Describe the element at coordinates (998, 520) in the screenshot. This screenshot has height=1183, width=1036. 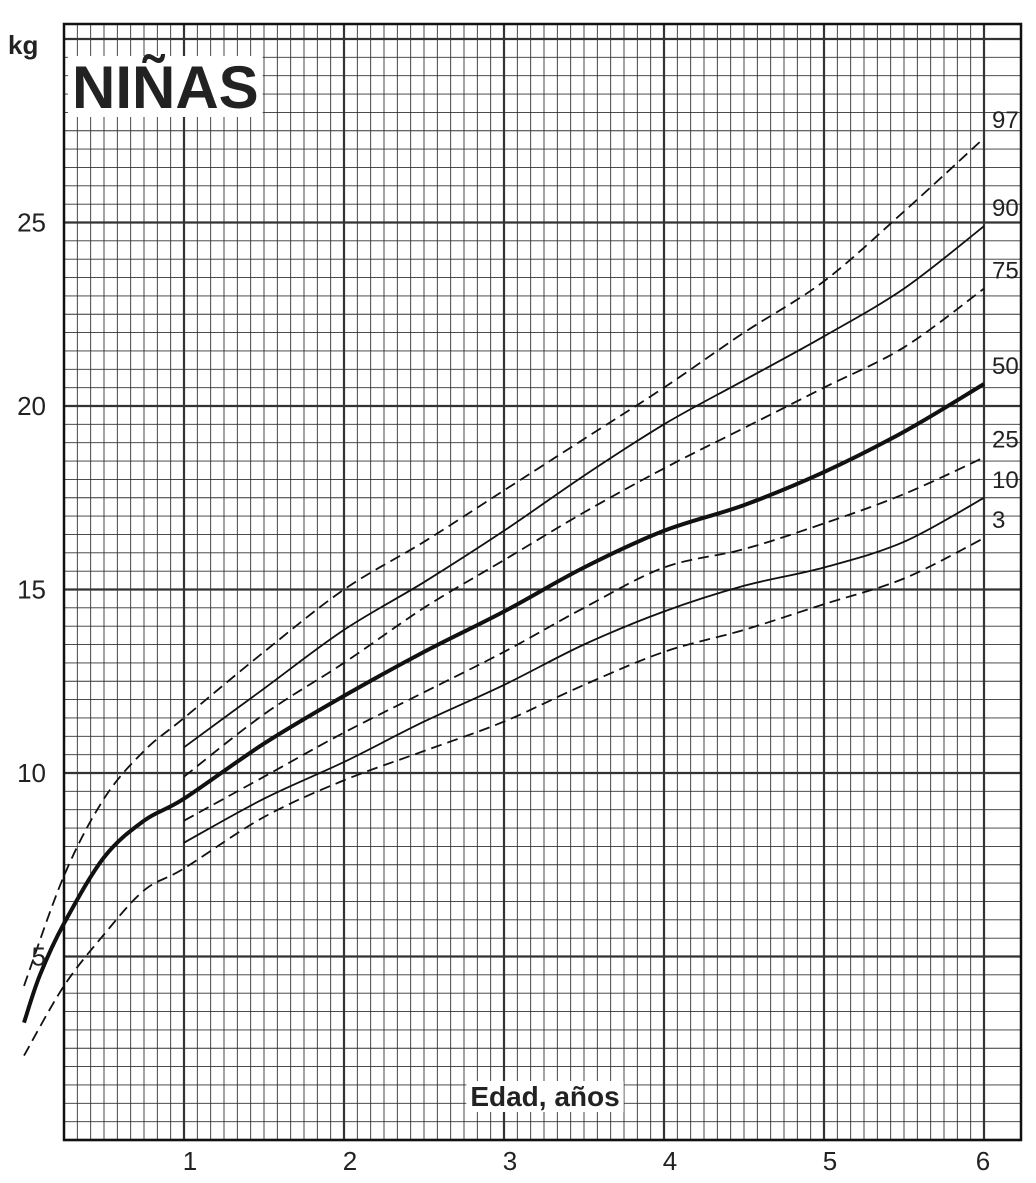
I see `series-label-p3: 3` at that location.